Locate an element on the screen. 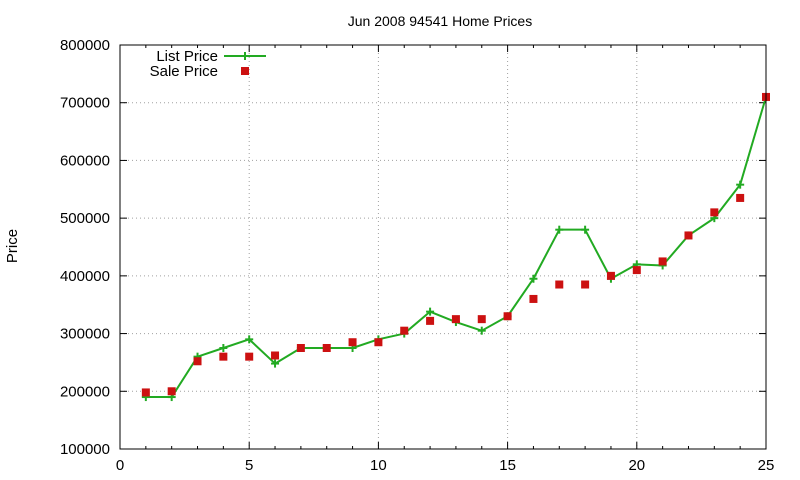 The image size is (800, 480). chart-title: Jun 2008 94541 Home Prices is located at coordinates (440, 21).